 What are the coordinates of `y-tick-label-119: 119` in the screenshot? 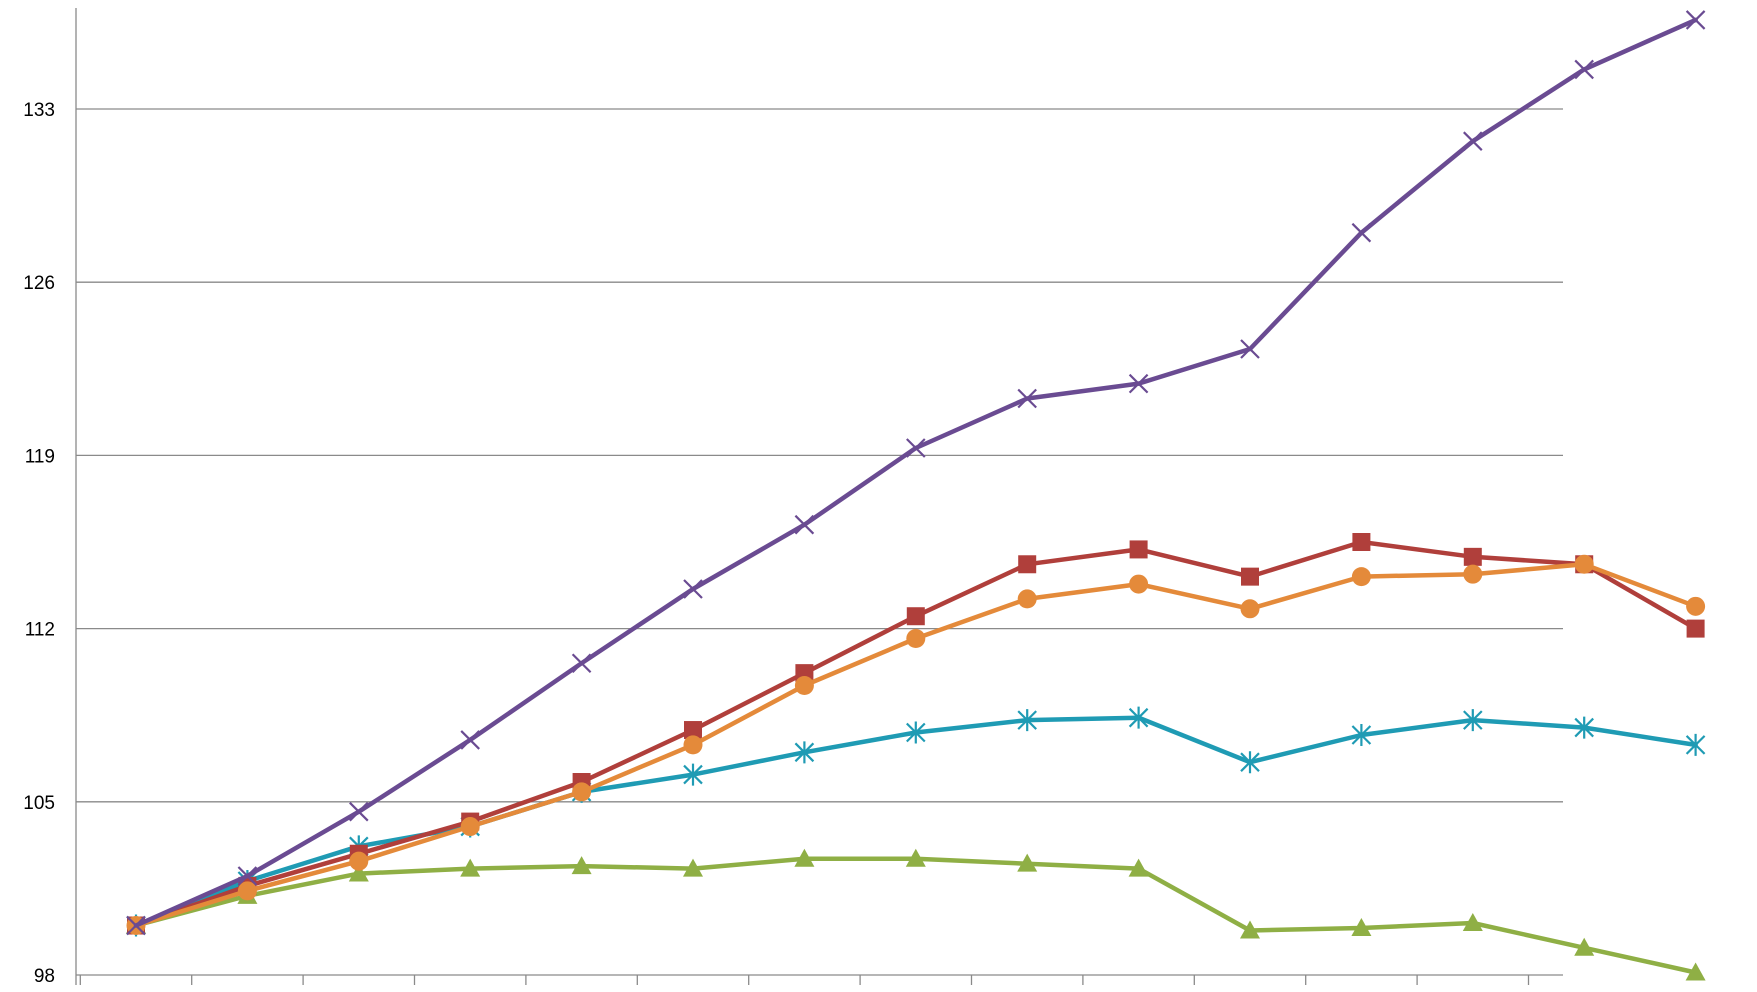 It's located at (40, 456).